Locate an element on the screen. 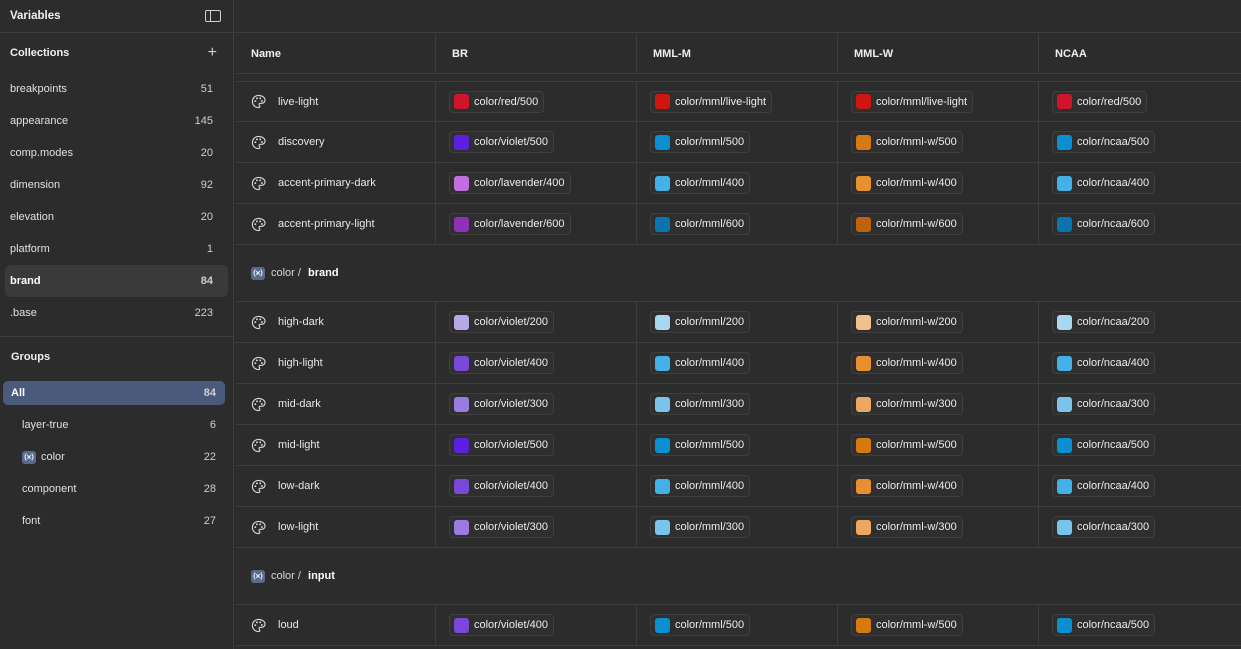 This screenshot has height=649, width=1241. value-cell-ncaa: color/ncaa/500 is located at coordinates (1140, 625).